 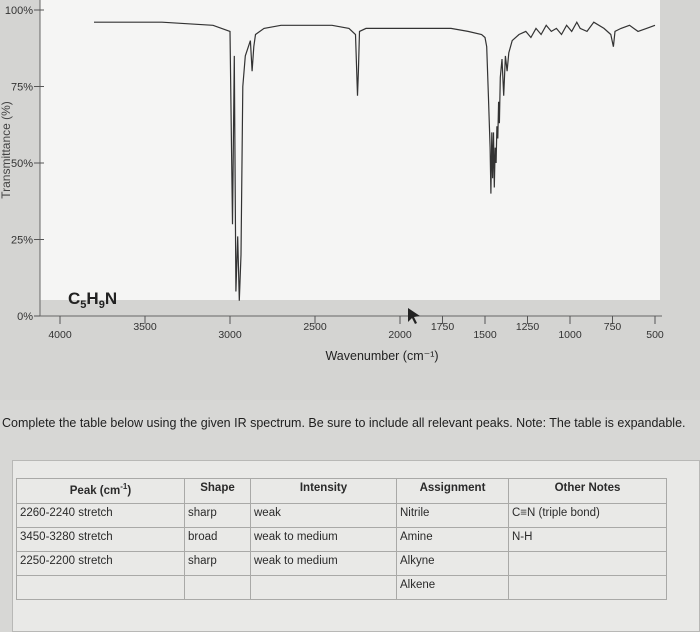 I want to click on x-tick-label: 2500, so click(x=315, y=327).